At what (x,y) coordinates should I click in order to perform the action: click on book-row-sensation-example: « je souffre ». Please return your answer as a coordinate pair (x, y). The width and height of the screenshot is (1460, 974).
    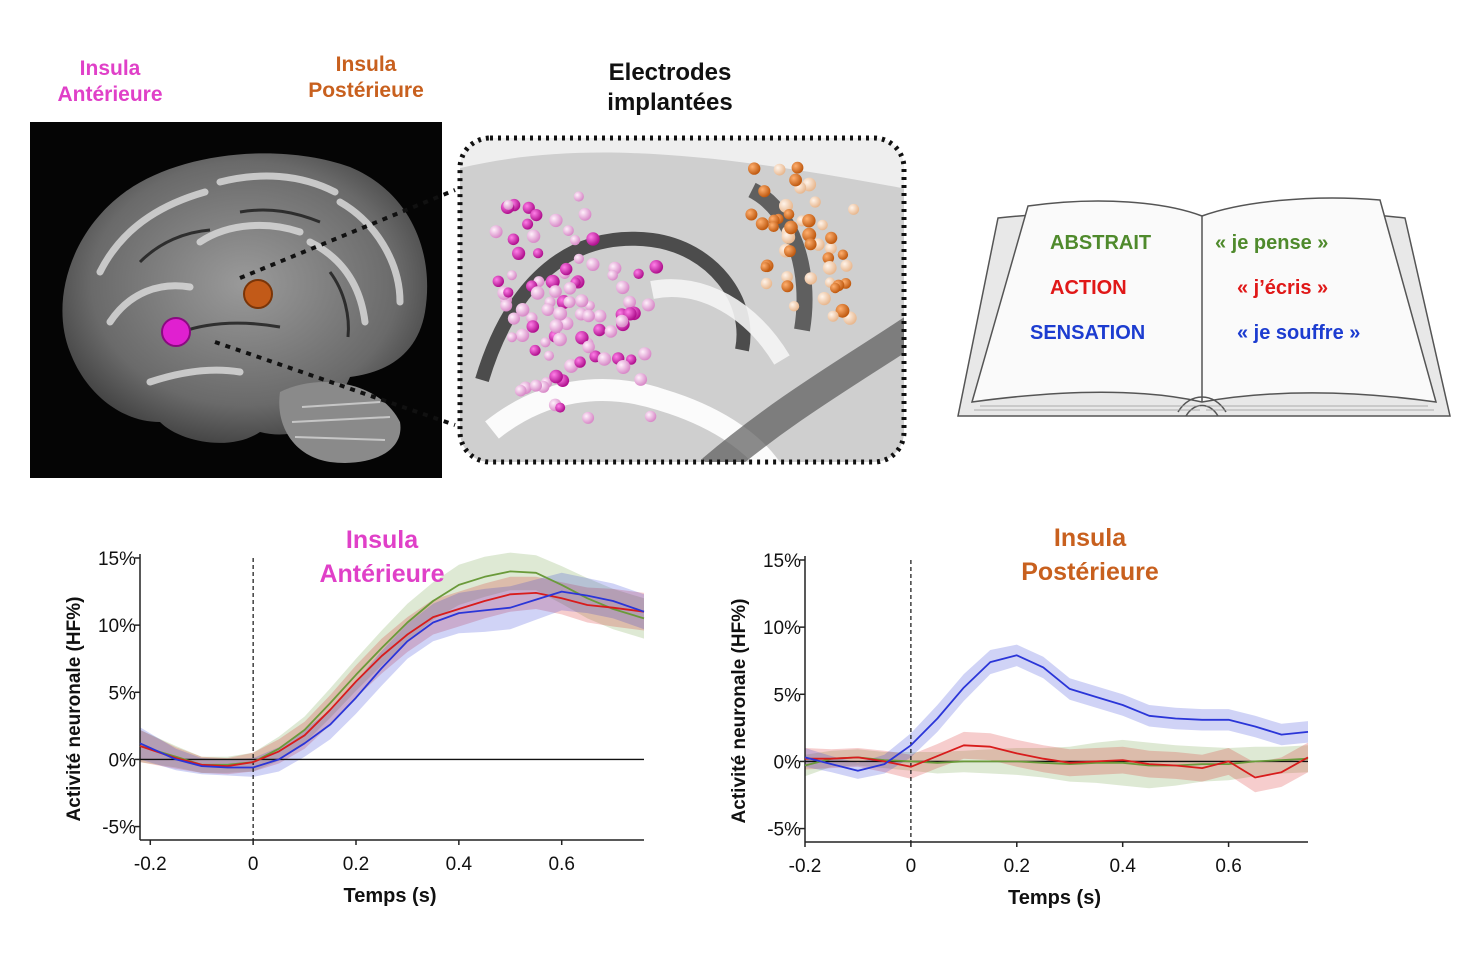
    Looking at the image, I should click on (1299, 333).